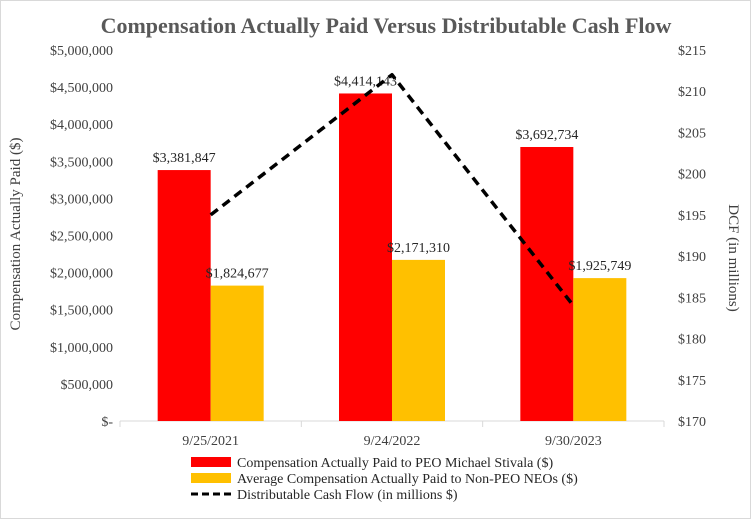 This screenshot has width=751, height=520. I want to click on x-tick-label: 9/30/2023, so click(573, 441).